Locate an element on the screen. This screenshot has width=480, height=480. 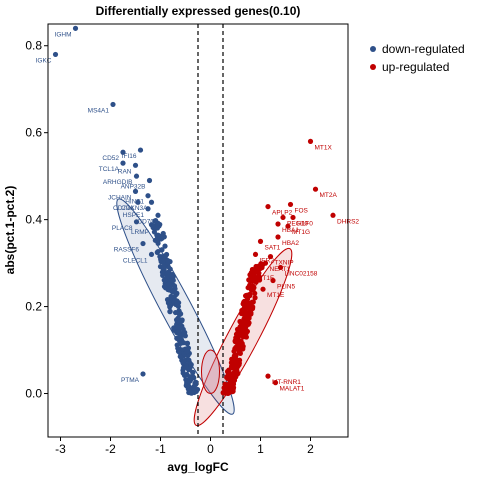
legend-label: down-regulated is located at coordinates (423, 49).